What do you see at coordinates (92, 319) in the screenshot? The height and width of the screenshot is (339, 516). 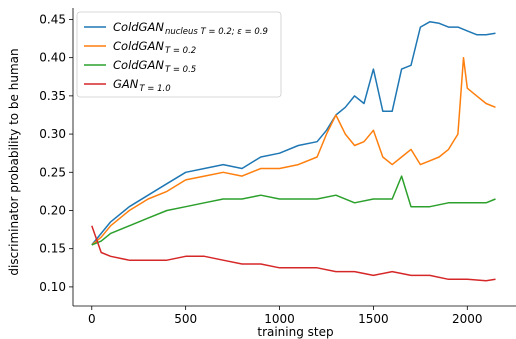 I see `x-tick-label: 0` at bounding box center [92, 319].